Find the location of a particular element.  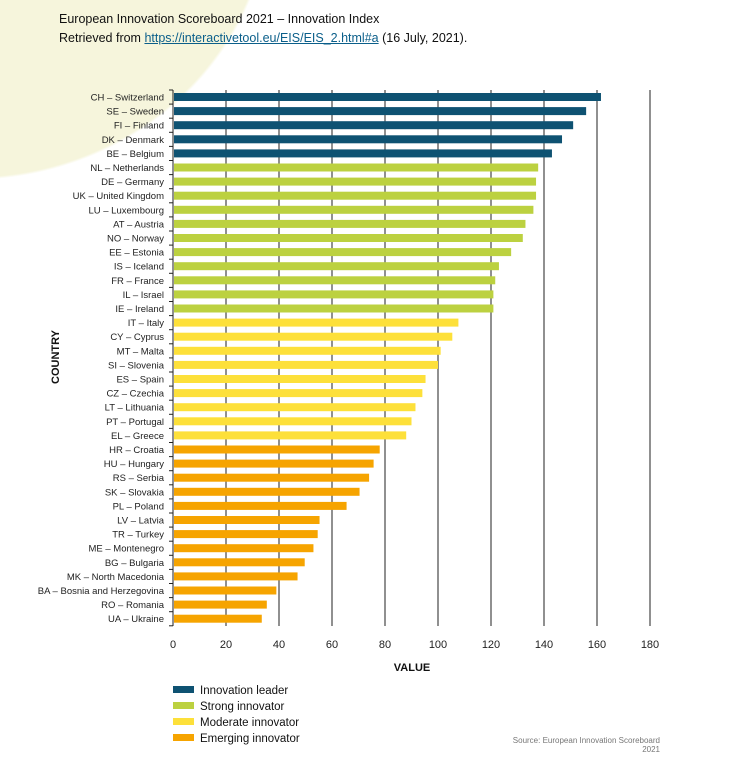

y-tick-label: TR – Turkey is located at coordinates (138, 535).